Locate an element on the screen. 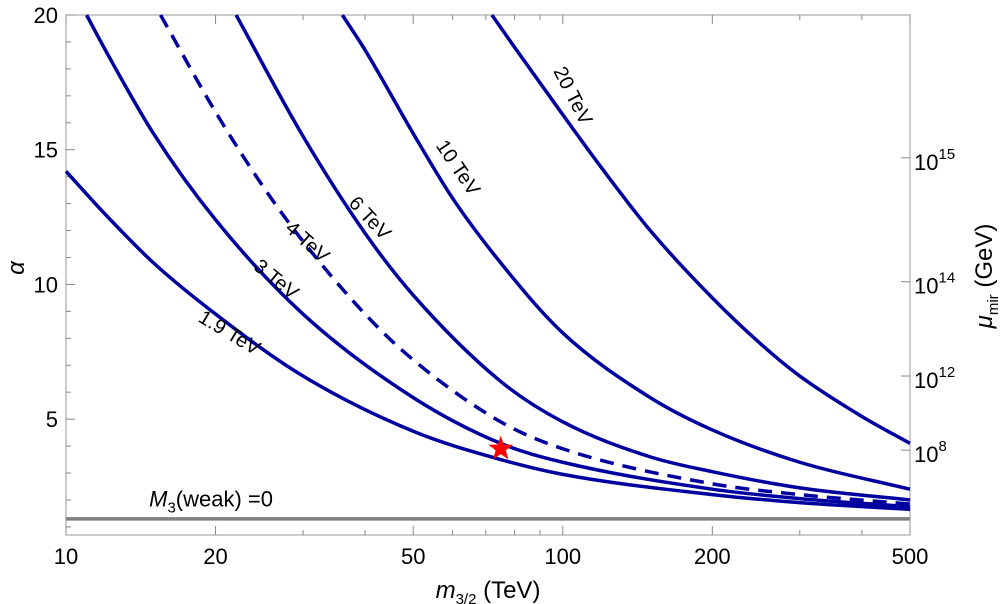 The image size is (1000, 604). curve-label: 1.9 TeV is located at coordinates (230, 333).